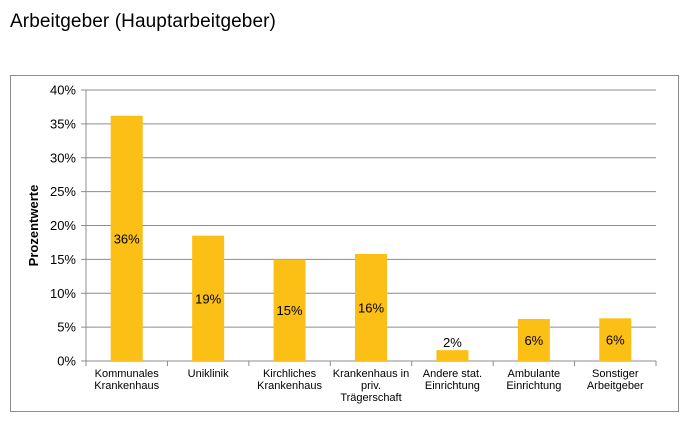 The image size is (690, 432). Describe the element at coordinates (126, 380) in the screenshot. I see `x-tick-label: Kommunales Krankenhaus` at that location.